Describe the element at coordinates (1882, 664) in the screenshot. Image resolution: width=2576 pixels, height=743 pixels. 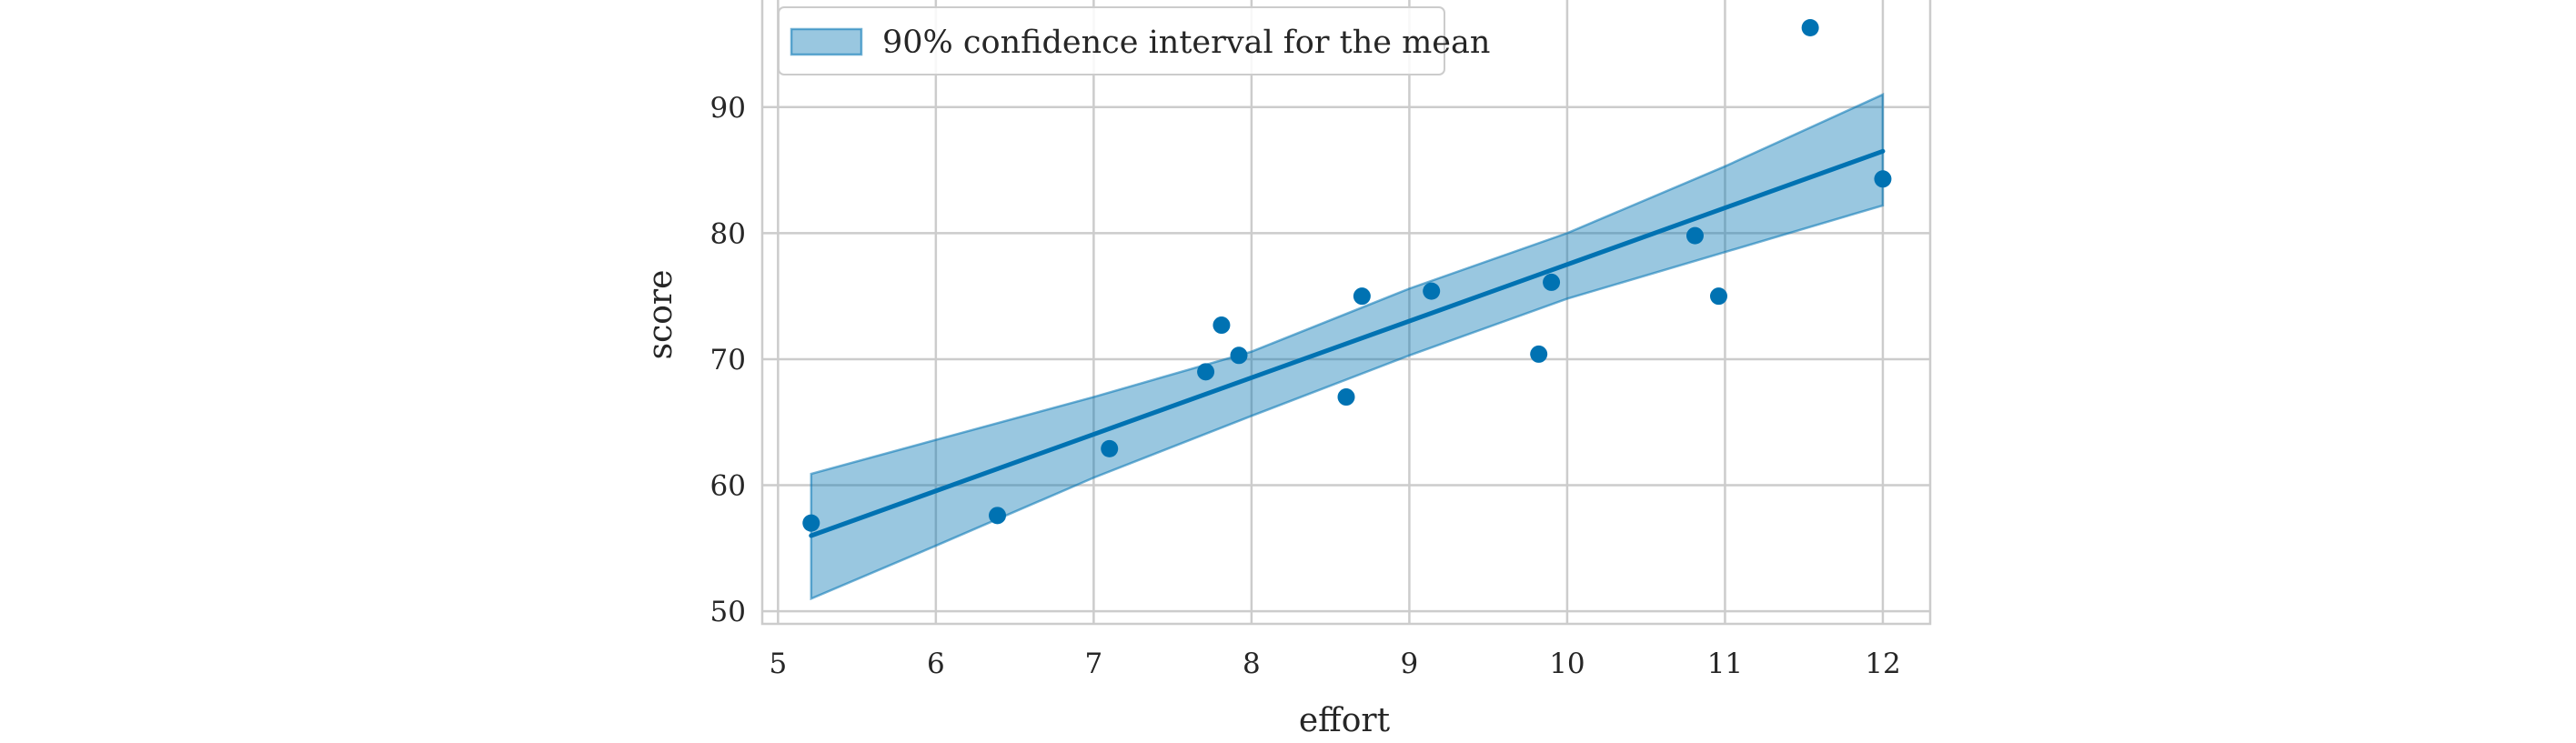
I see `x-tick-label: 12` at that location.